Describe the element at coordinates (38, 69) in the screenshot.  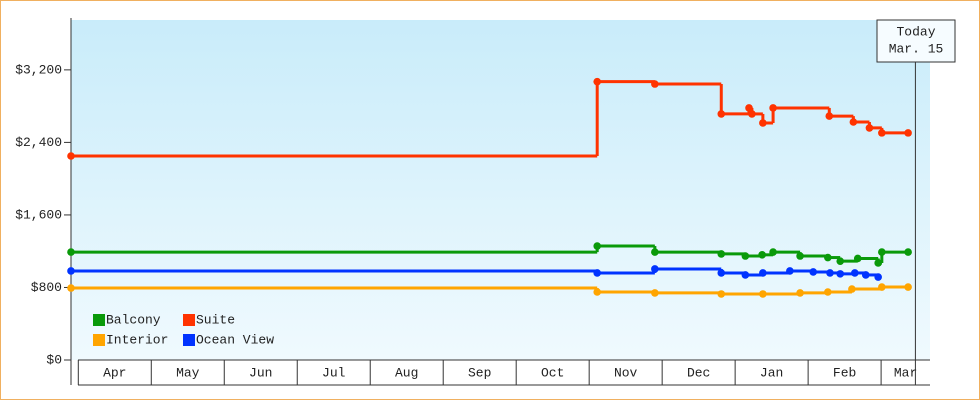
I see `y-tick-label: $3,200` at that location.